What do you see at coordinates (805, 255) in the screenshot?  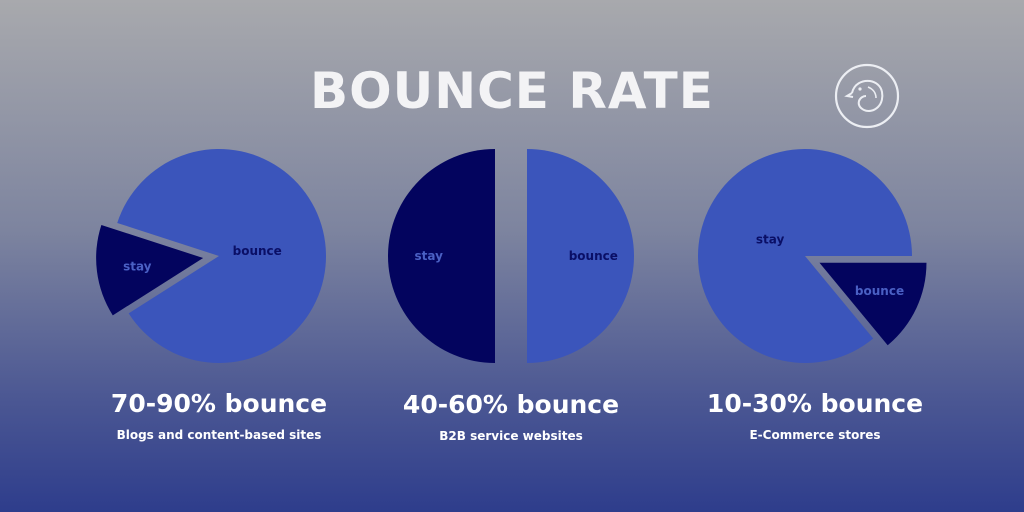 I see `chart-3-slice-stay` at bounding box center [805, 255].